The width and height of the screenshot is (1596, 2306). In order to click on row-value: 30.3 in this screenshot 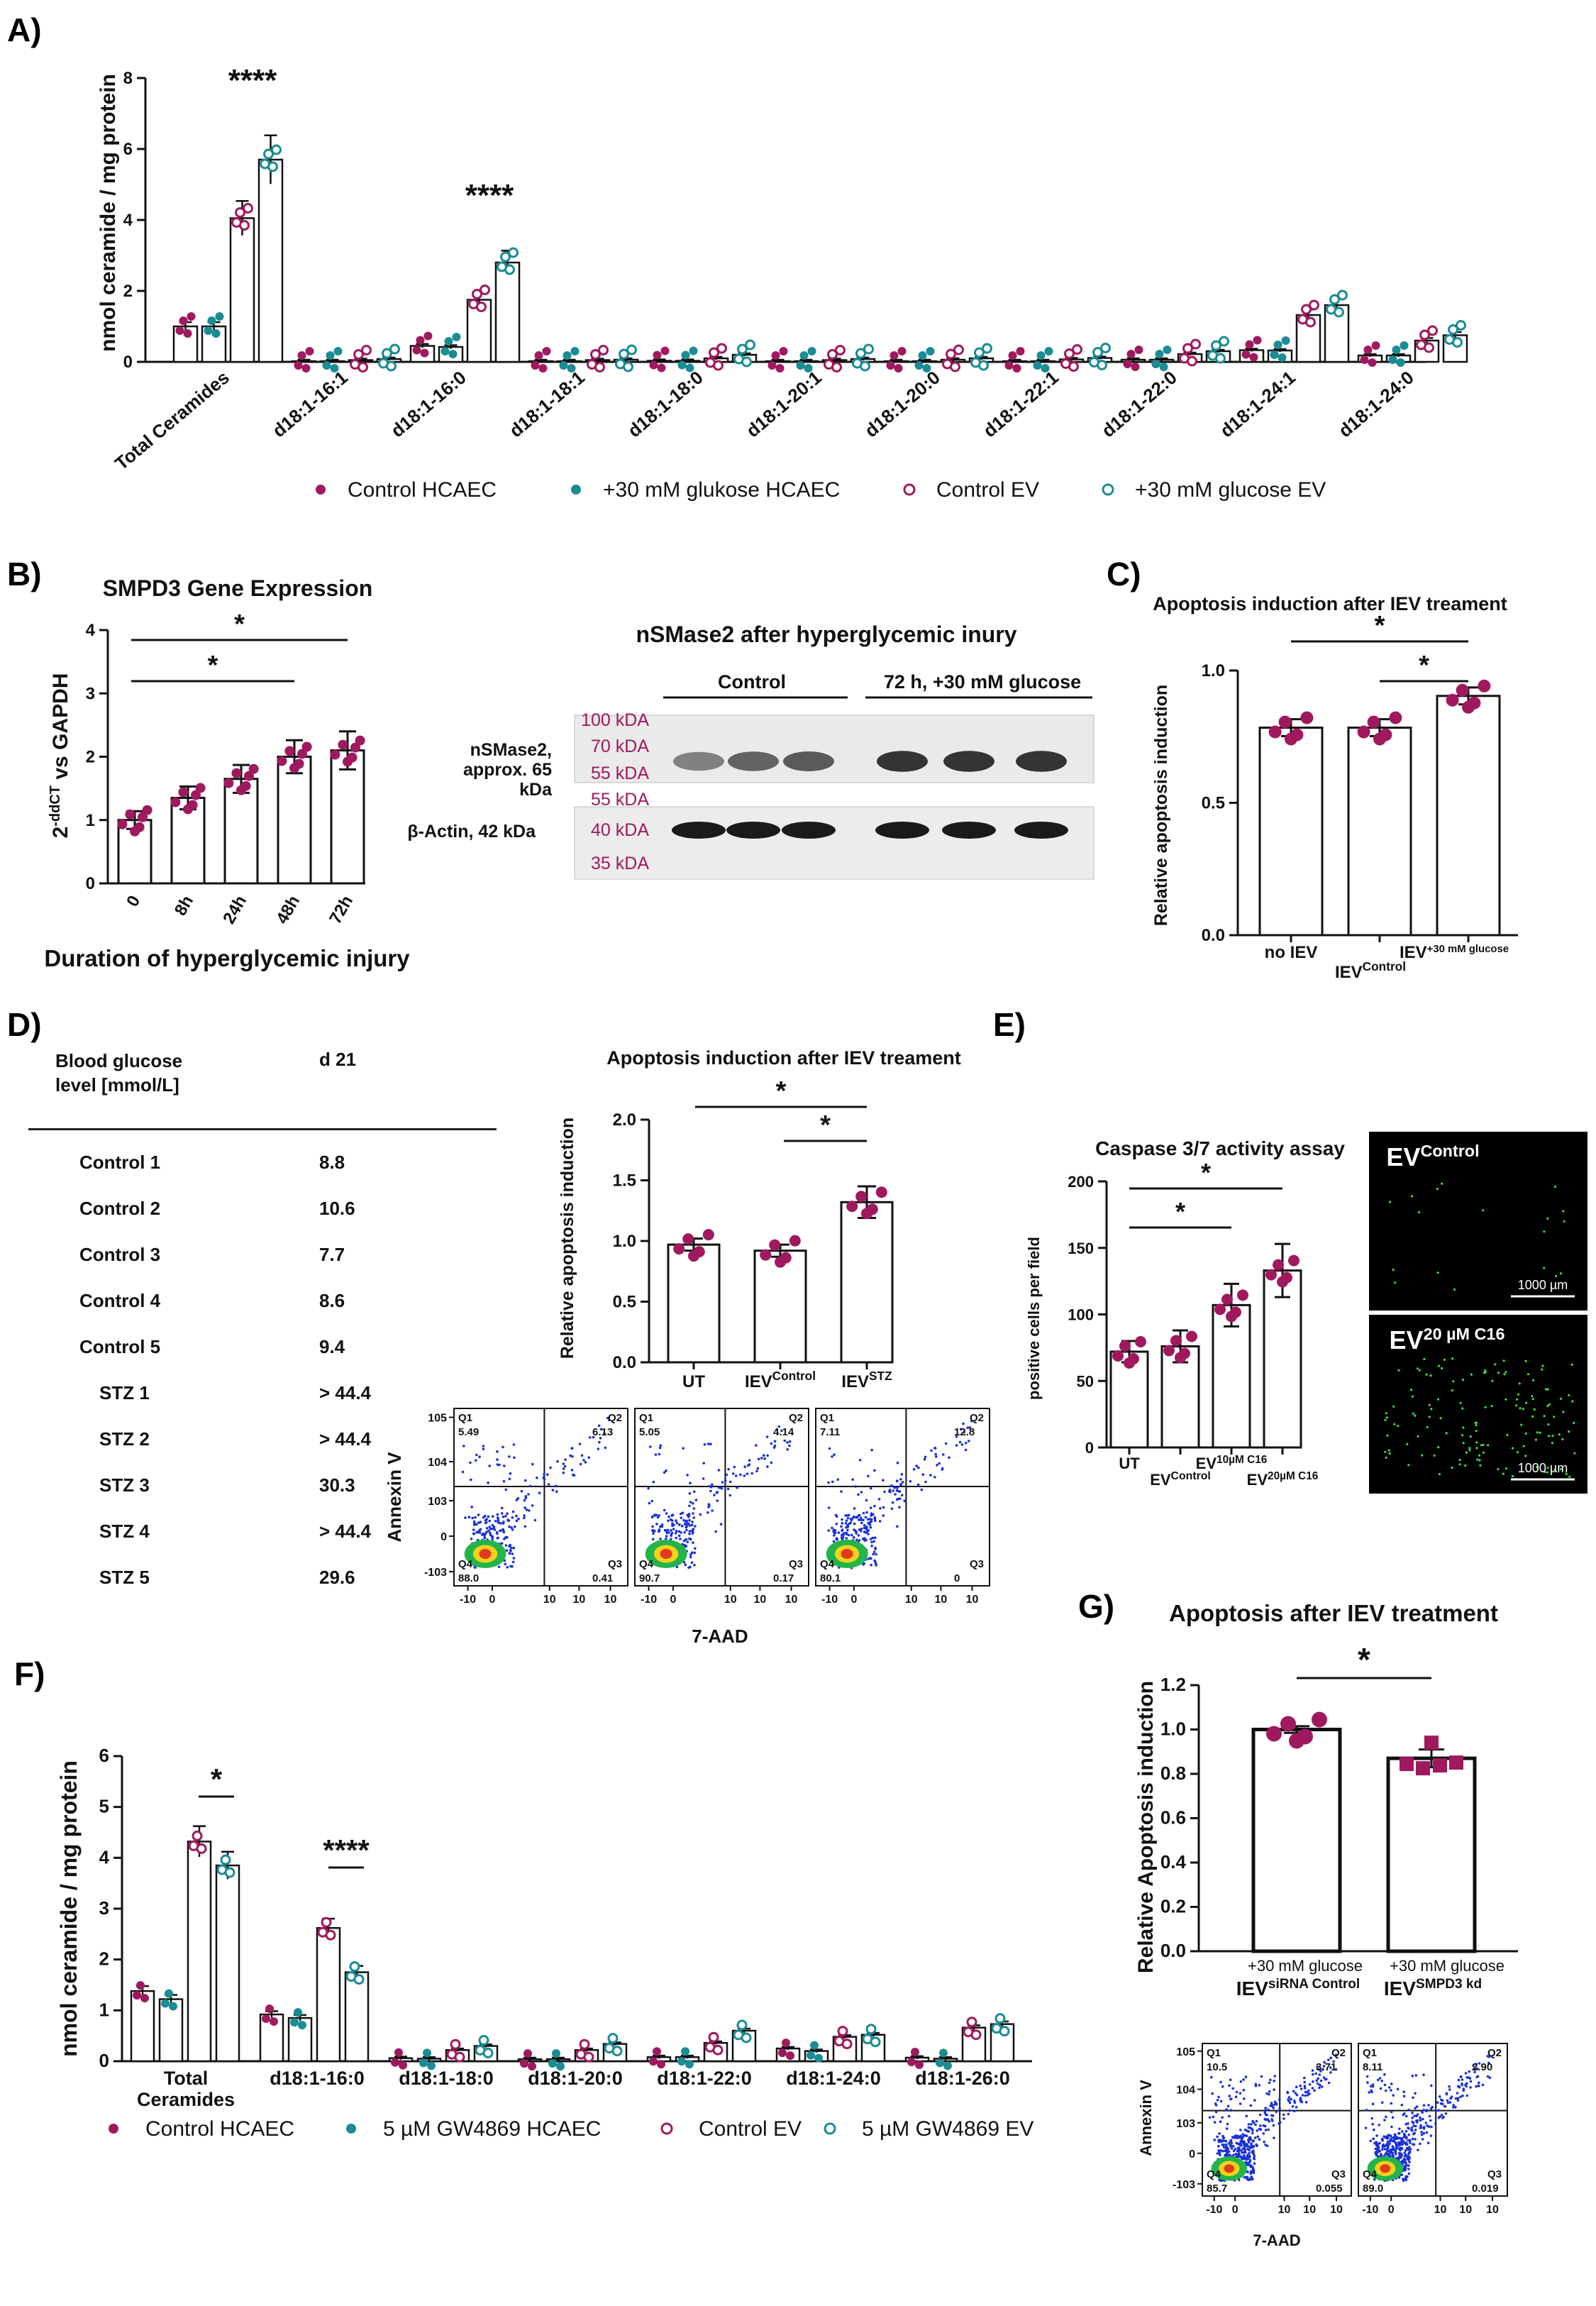, I will do `click(337, 1485)`.